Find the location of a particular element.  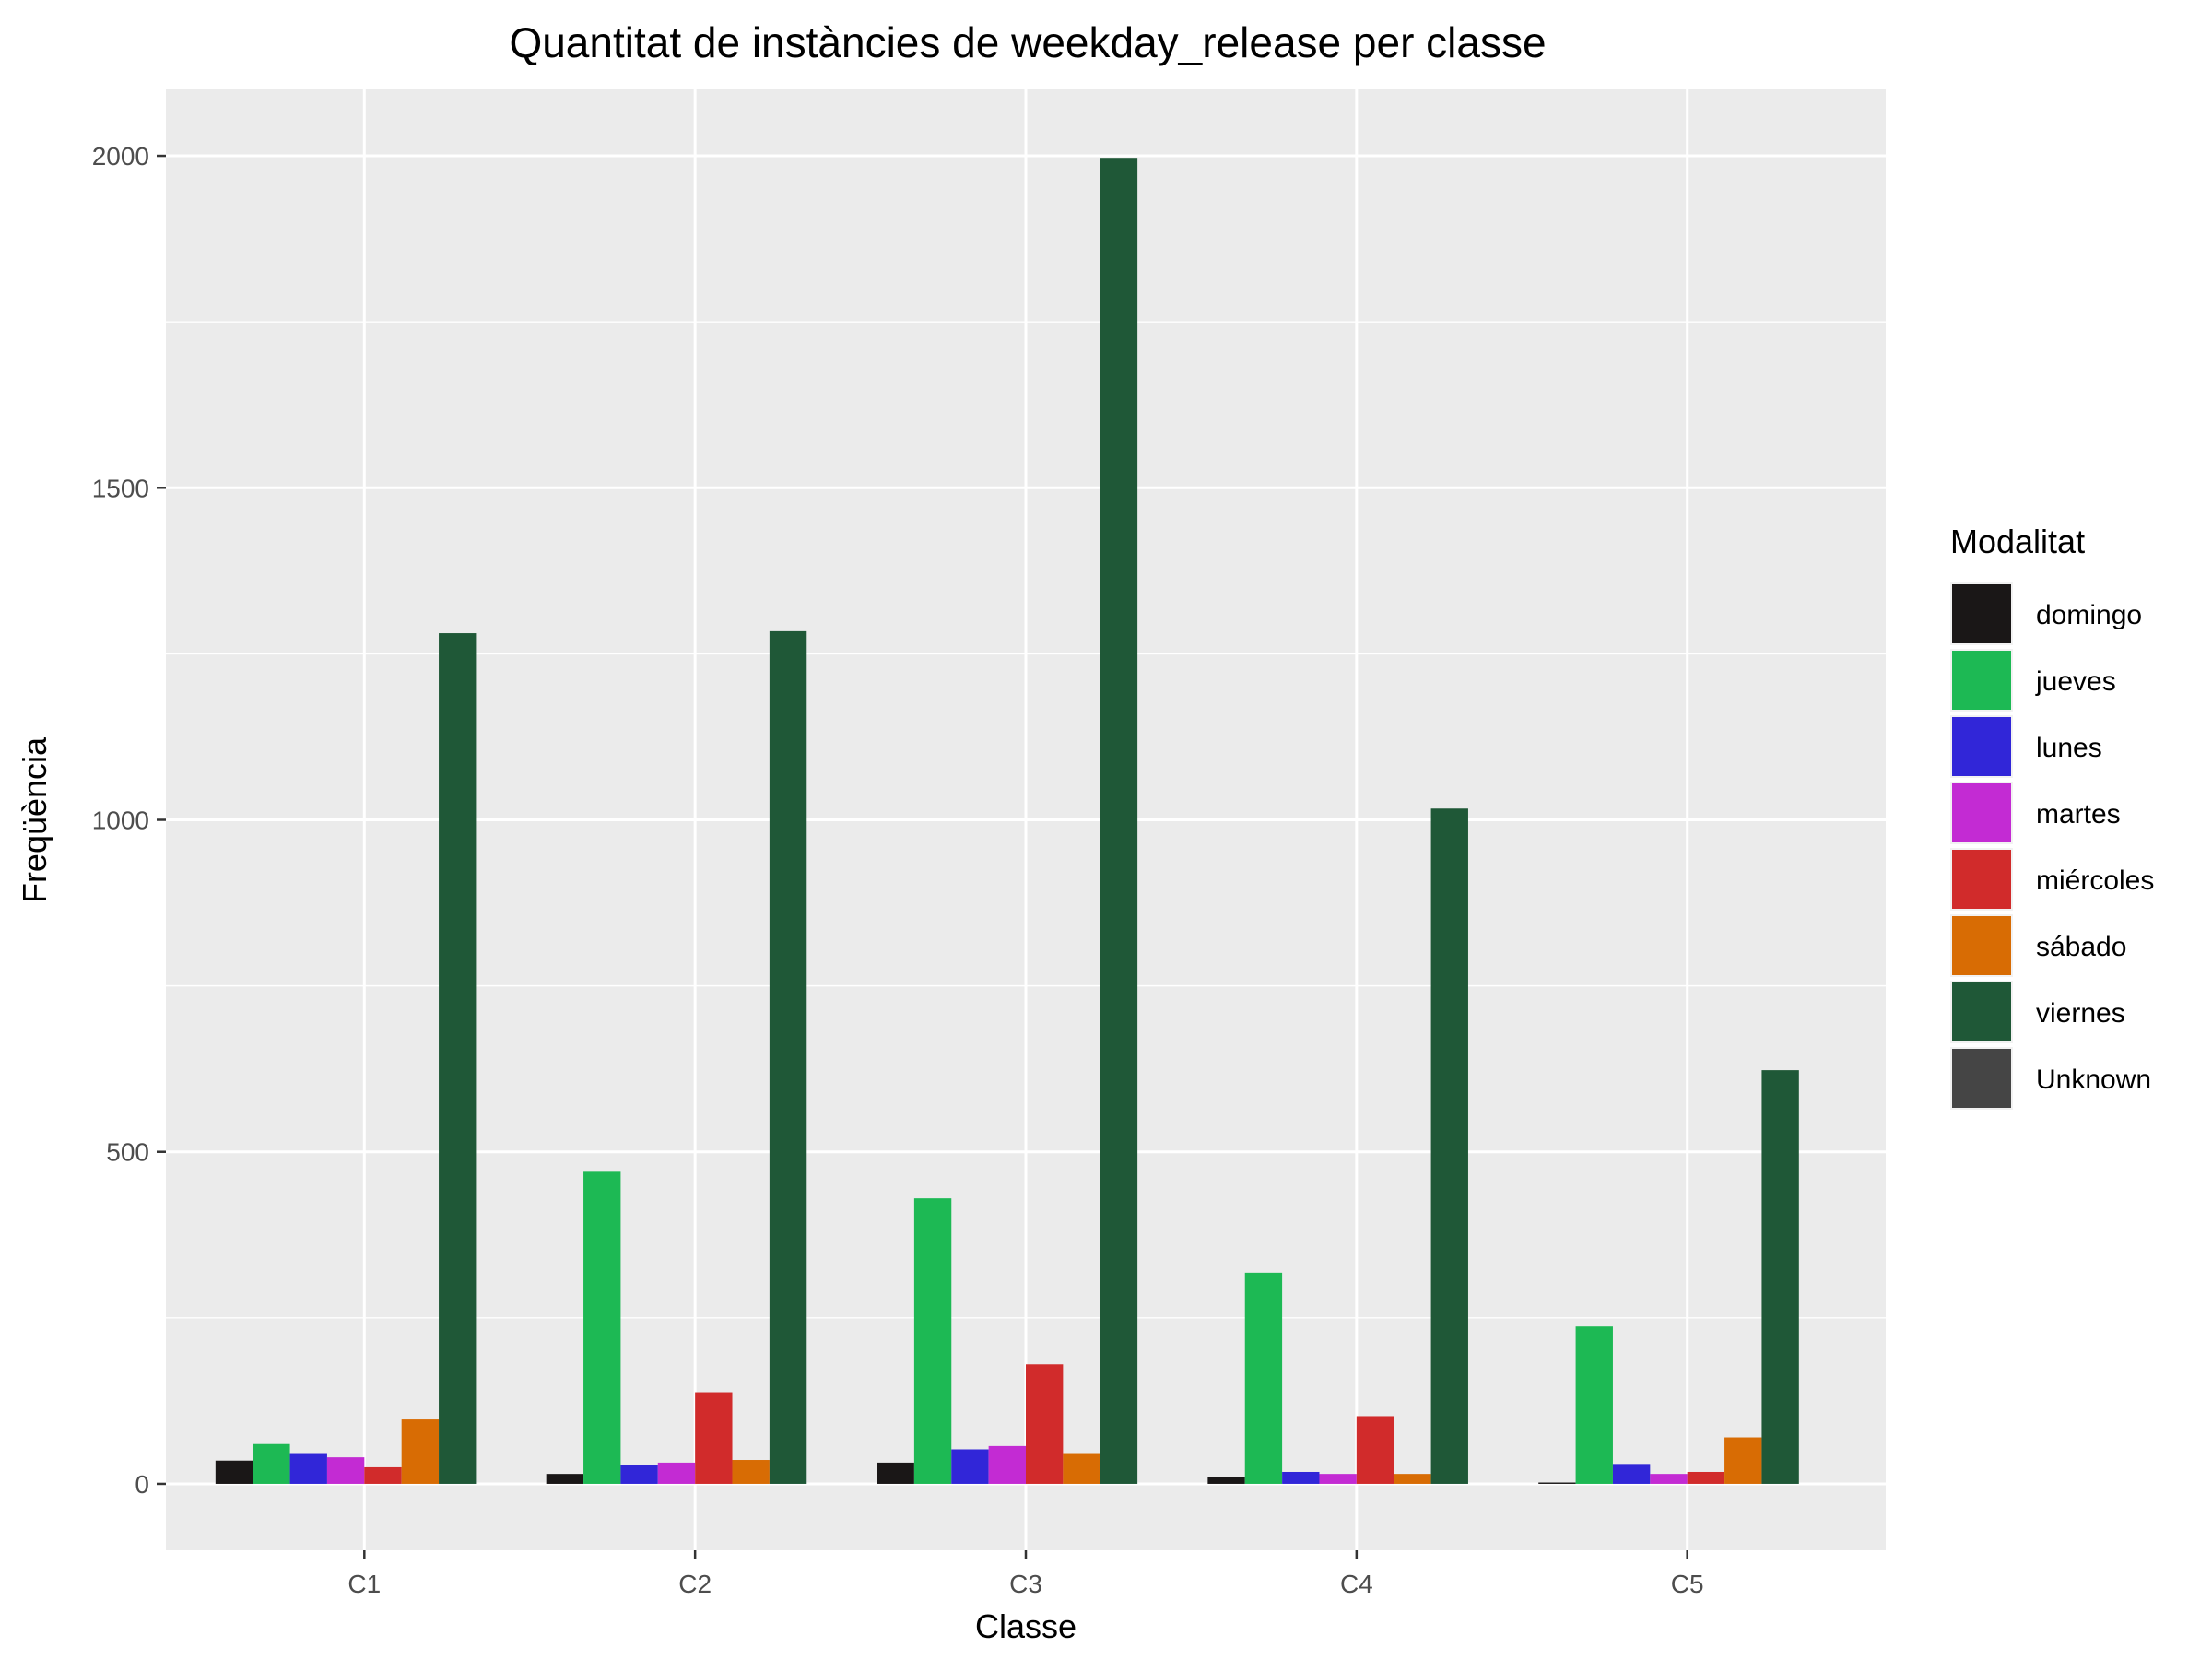

legend-label: Unknown is located at coordinates (2093, 1080).